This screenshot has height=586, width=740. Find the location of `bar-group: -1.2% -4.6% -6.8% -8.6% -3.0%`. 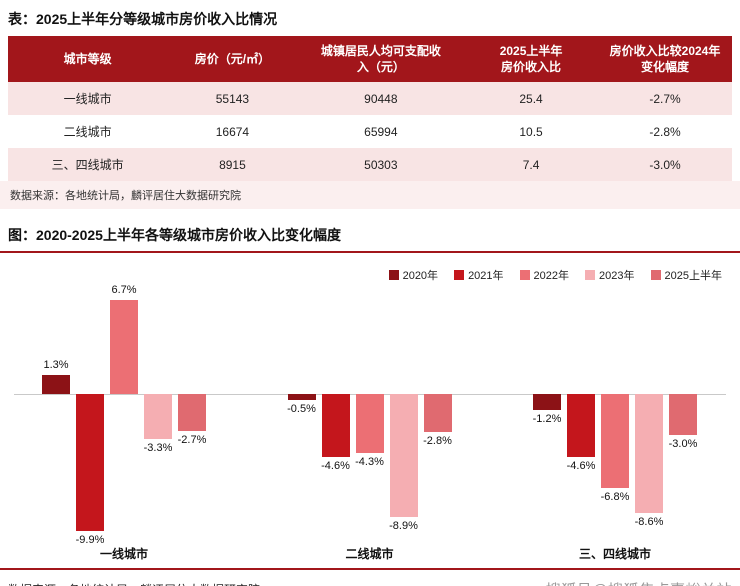

bar-group: -1.2% -4.6% -6.8% -8.6% -3.0% is located at coordinates (615, 414).